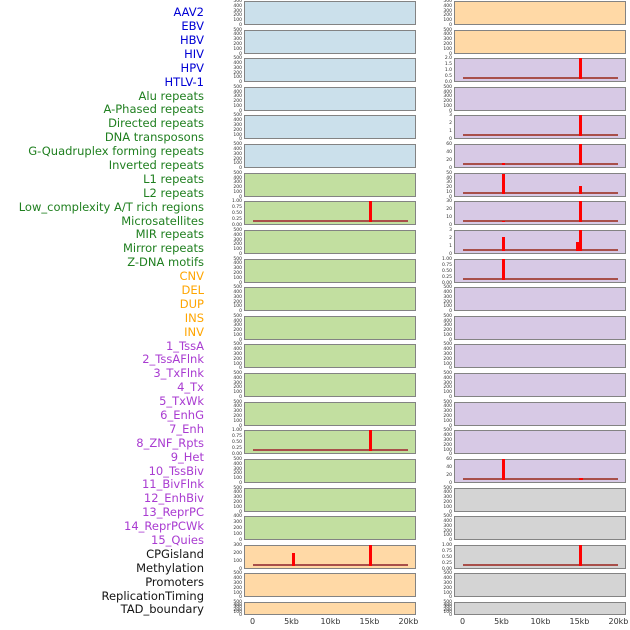 Image resolution: width=630 pixels, height=630 pixels. Describe the element at coordinates (175, 553) in the screenshot. I see `track-label: CPGisland` at that location.